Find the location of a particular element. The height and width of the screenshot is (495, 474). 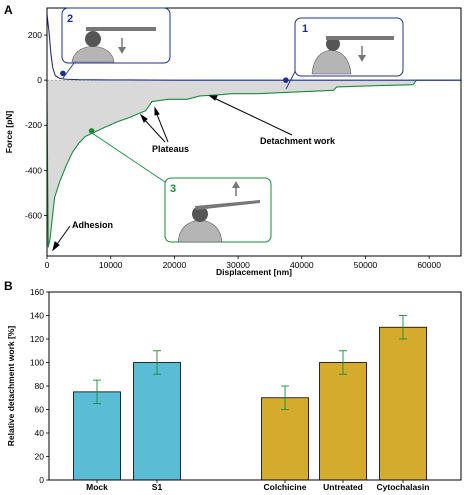

bar-cytochalasin is located at coordinates (403, 403).